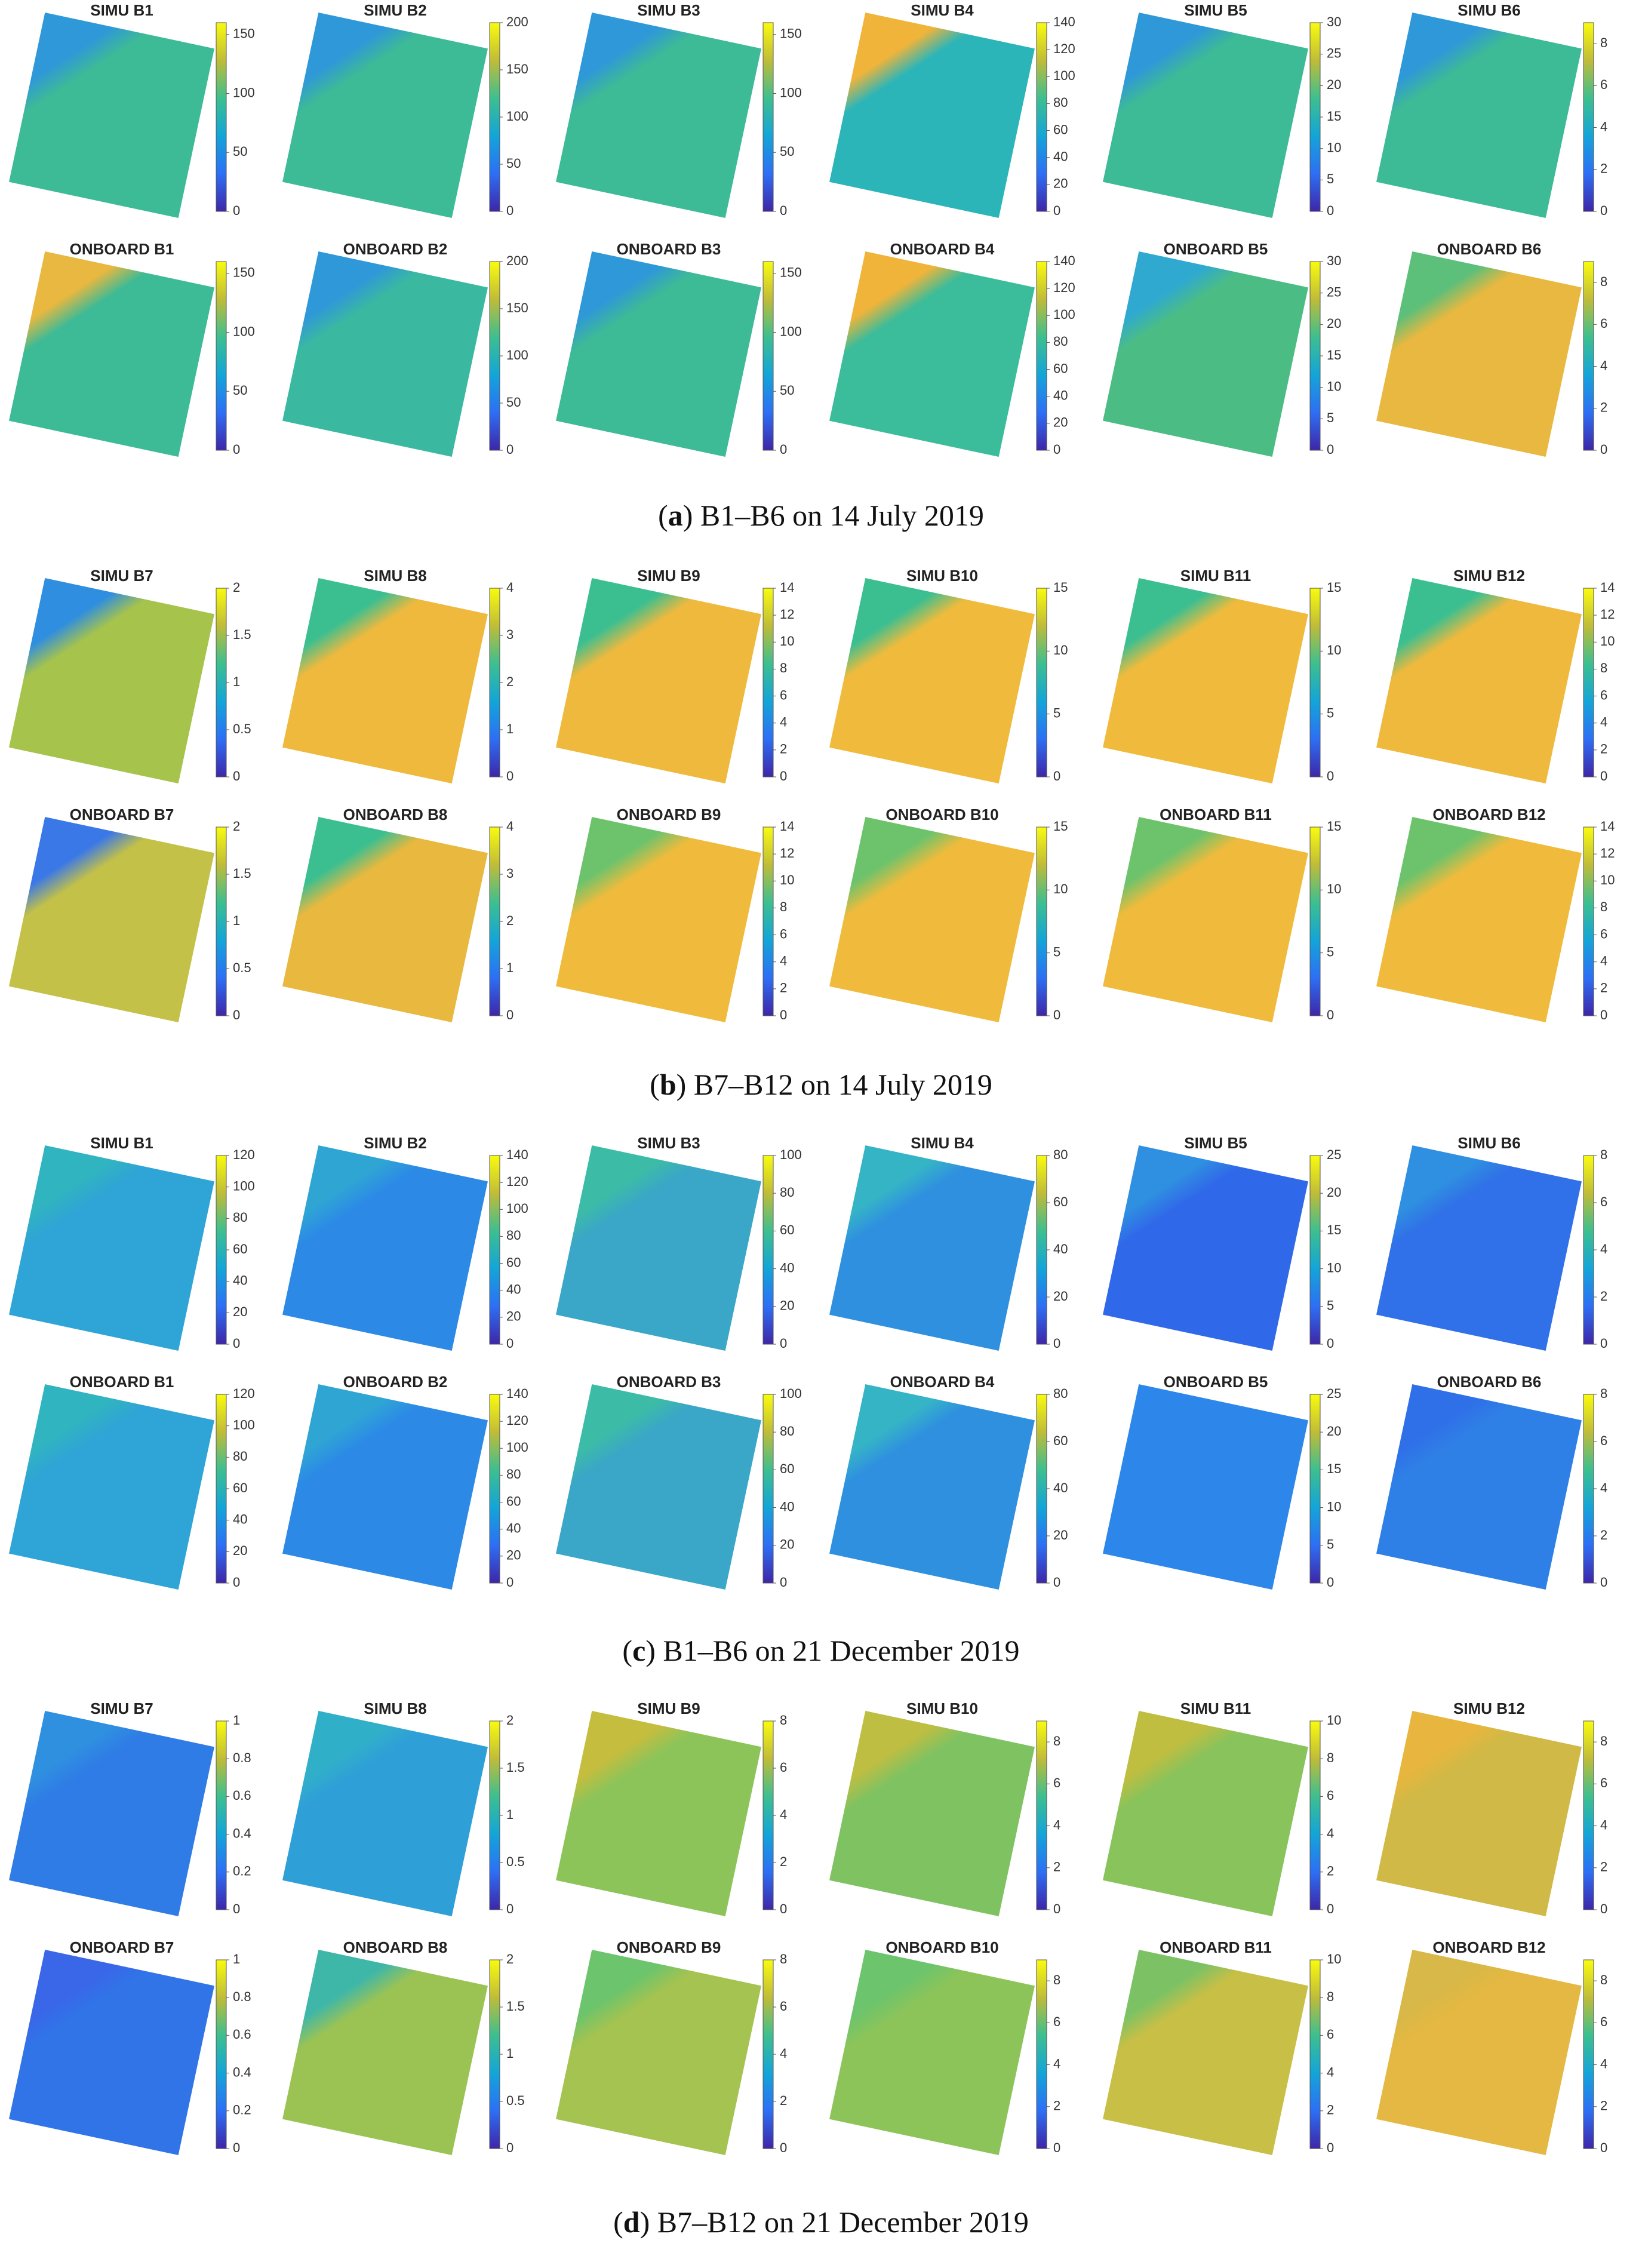 Image resolution: width=1642 pixels, height=2268 pixels. What do you see at coordinates (1216, 1708) in the screenshot?
I see `panel-title: SIMU B11` at bounding box center [1216, 1708].